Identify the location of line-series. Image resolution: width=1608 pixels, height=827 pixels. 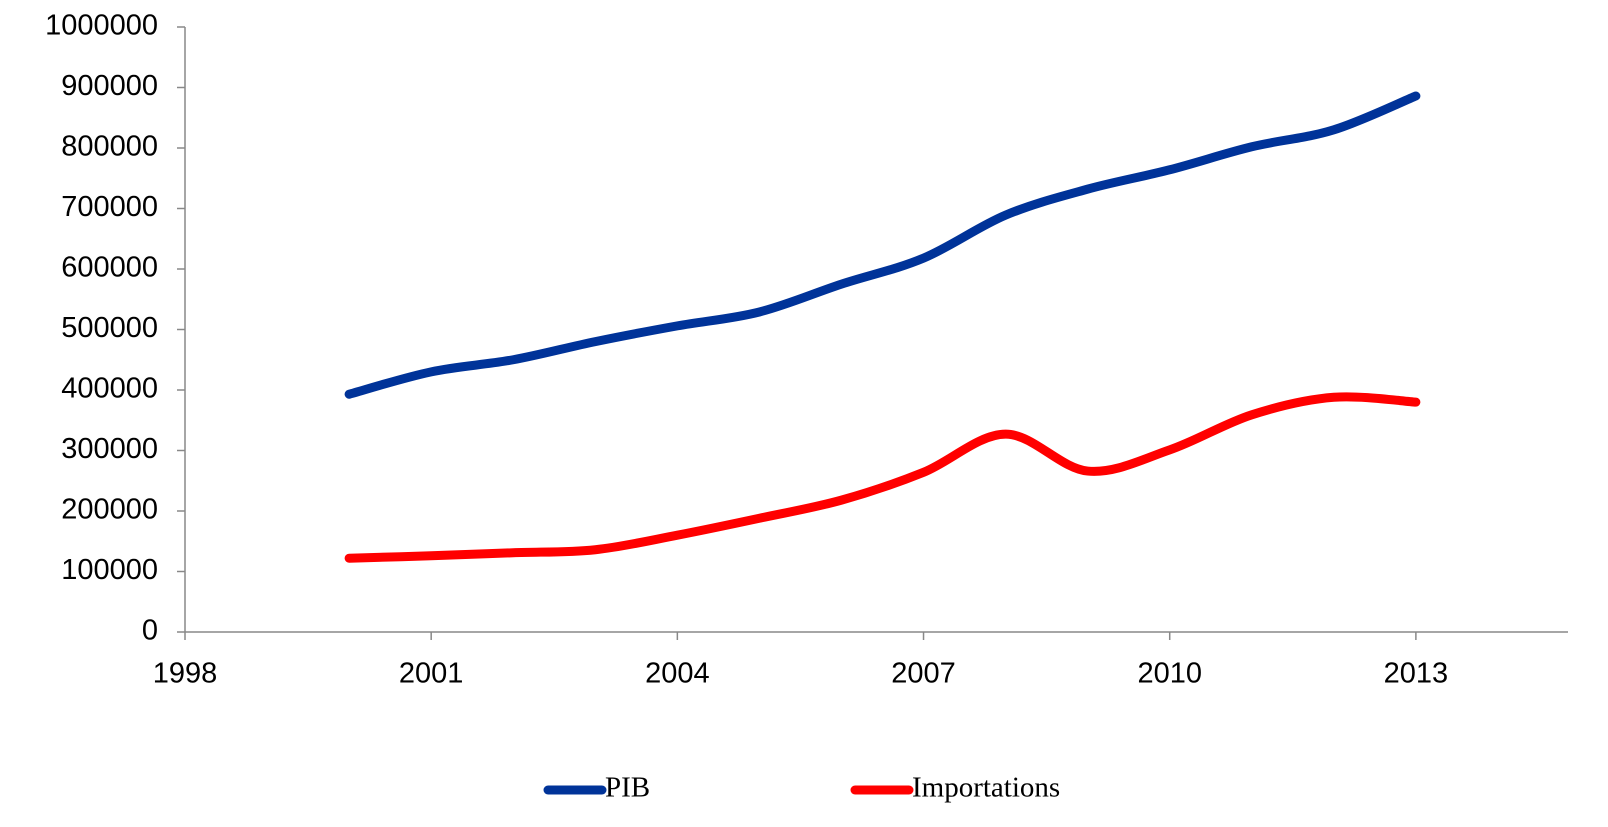
(882, 477).